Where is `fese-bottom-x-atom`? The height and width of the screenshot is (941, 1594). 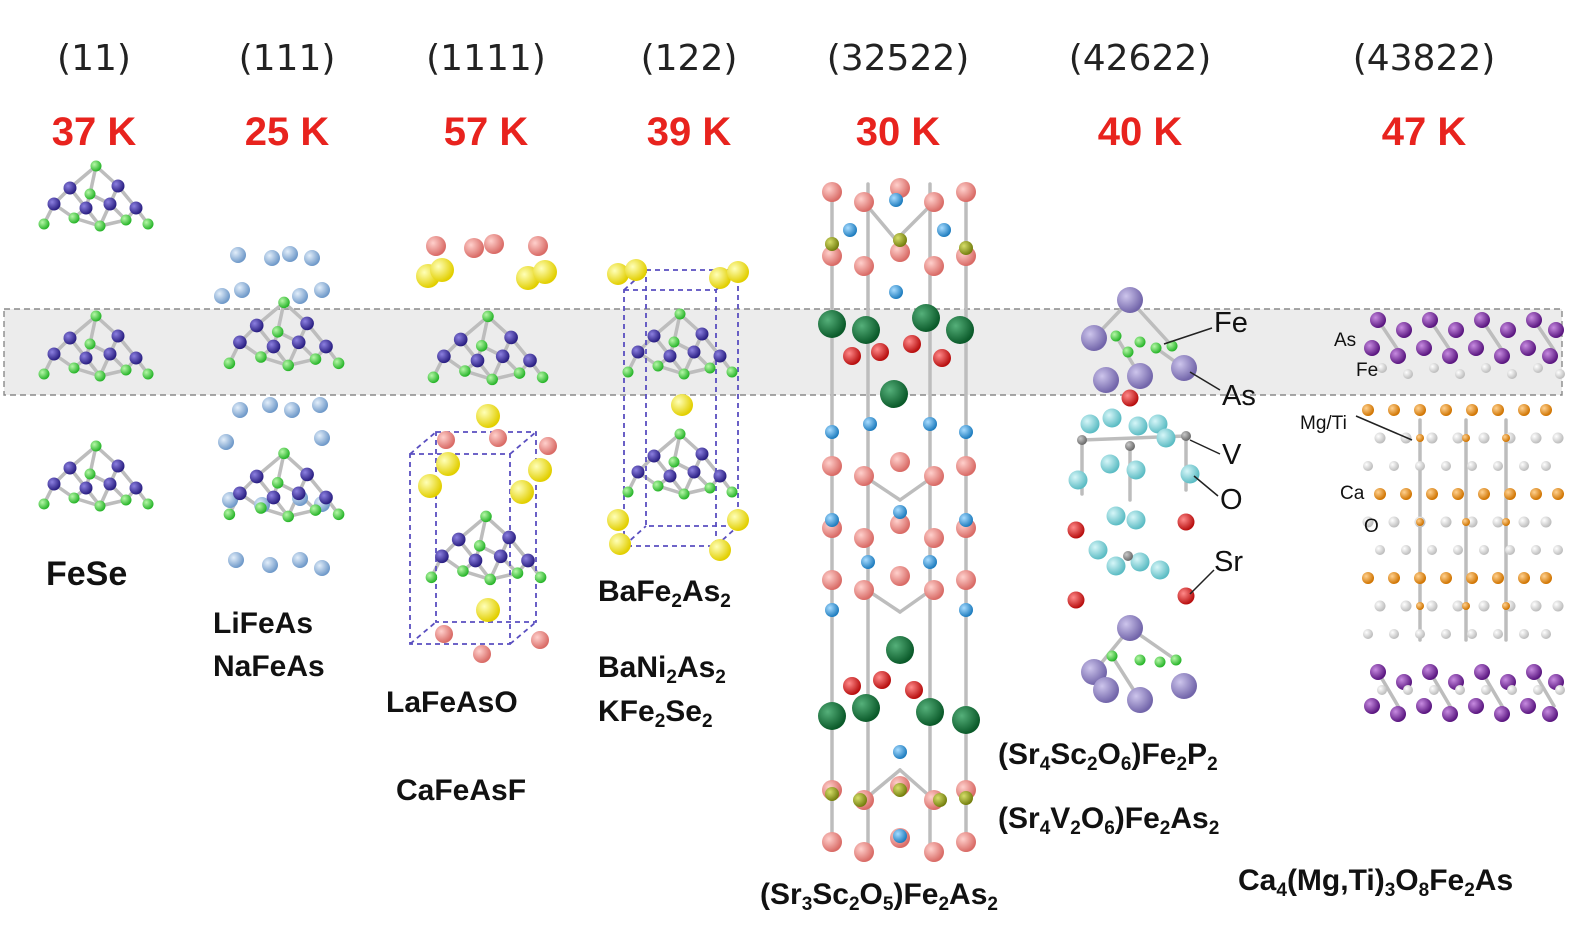 fese-bottom-x-atom is located at coordinates (118, 466).